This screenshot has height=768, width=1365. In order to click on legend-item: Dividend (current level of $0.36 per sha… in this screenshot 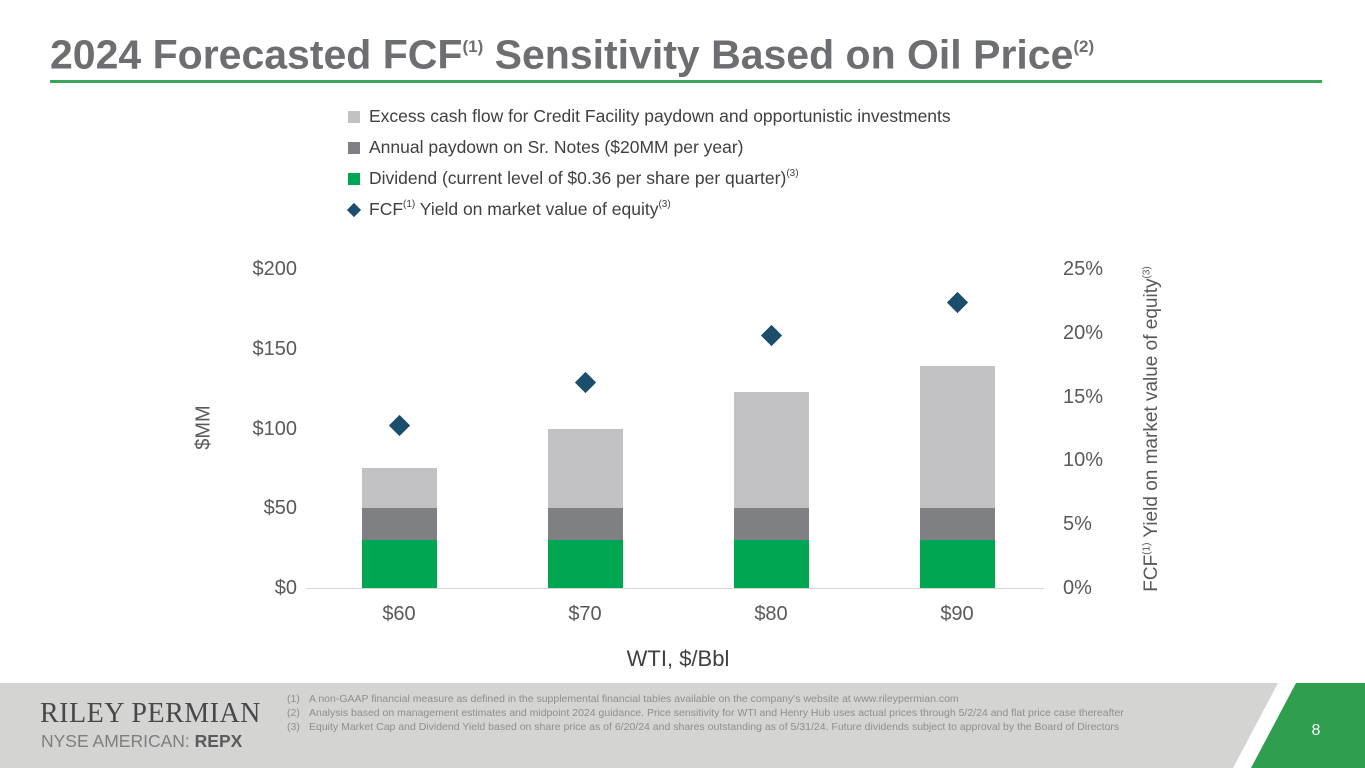, I will do `click(649, 178)`.